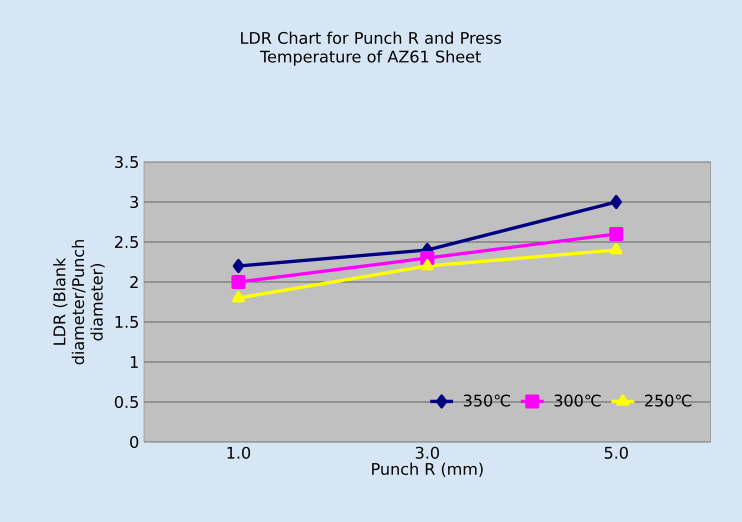 This screenshot has height=522, width=742. Describe the element at coordinates (427, 452) in the screenshot. I see `x-tick-label: 3.0` at that location.